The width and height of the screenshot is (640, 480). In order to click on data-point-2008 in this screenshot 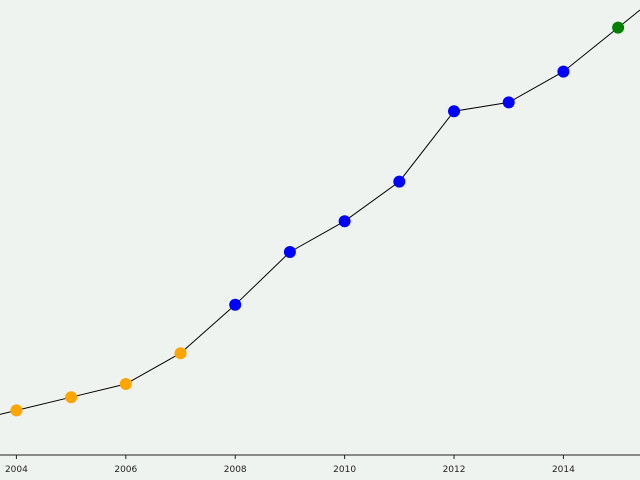, I will do `click(235, 304)`.